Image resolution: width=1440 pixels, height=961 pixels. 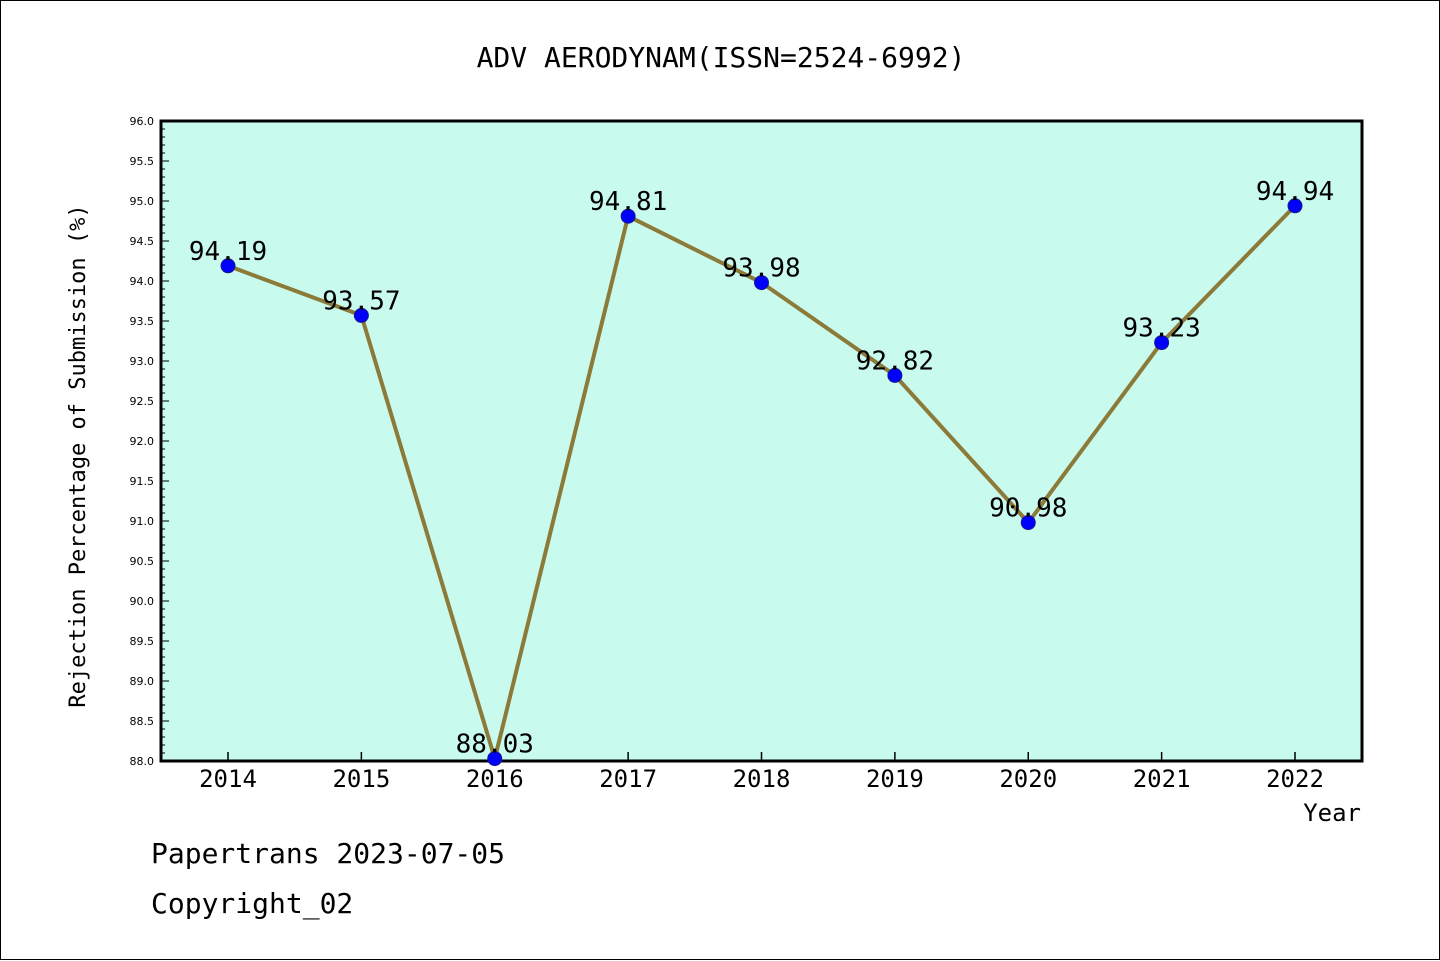 I want to click on data-label: 93.98, so click(x=761, y=269).